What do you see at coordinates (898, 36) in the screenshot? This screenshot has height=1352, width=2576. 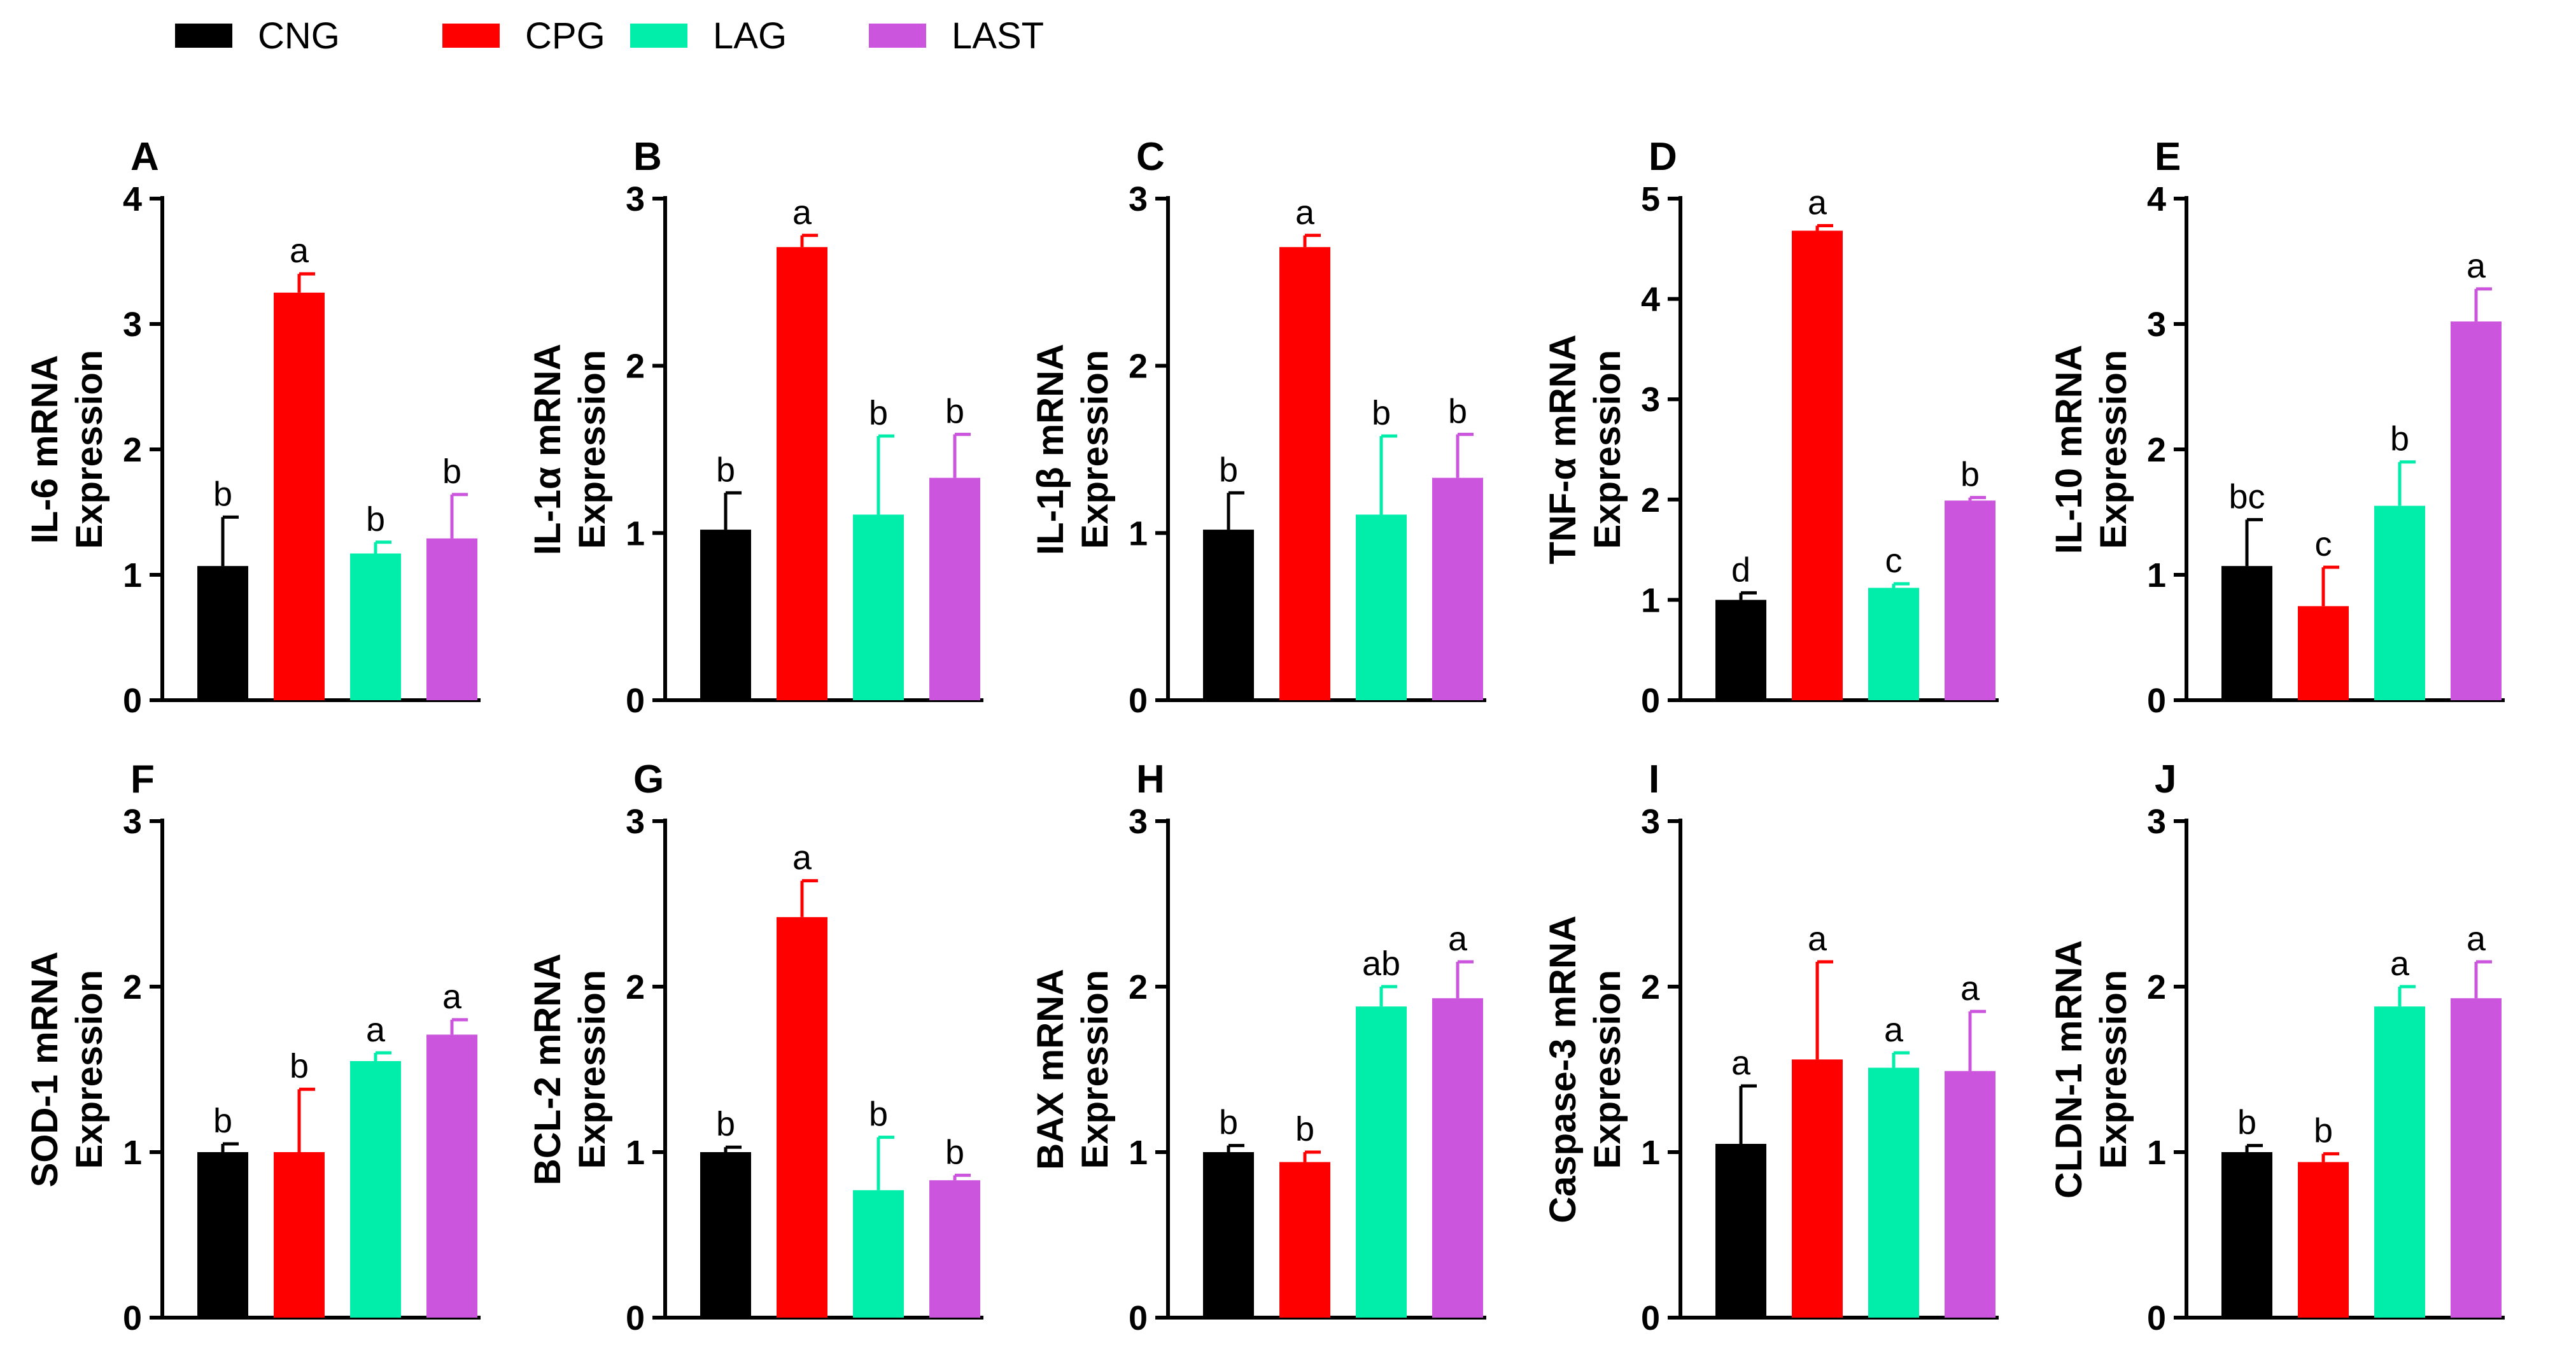 I see `legend-swatch-last` at bounding box center [898, 36].